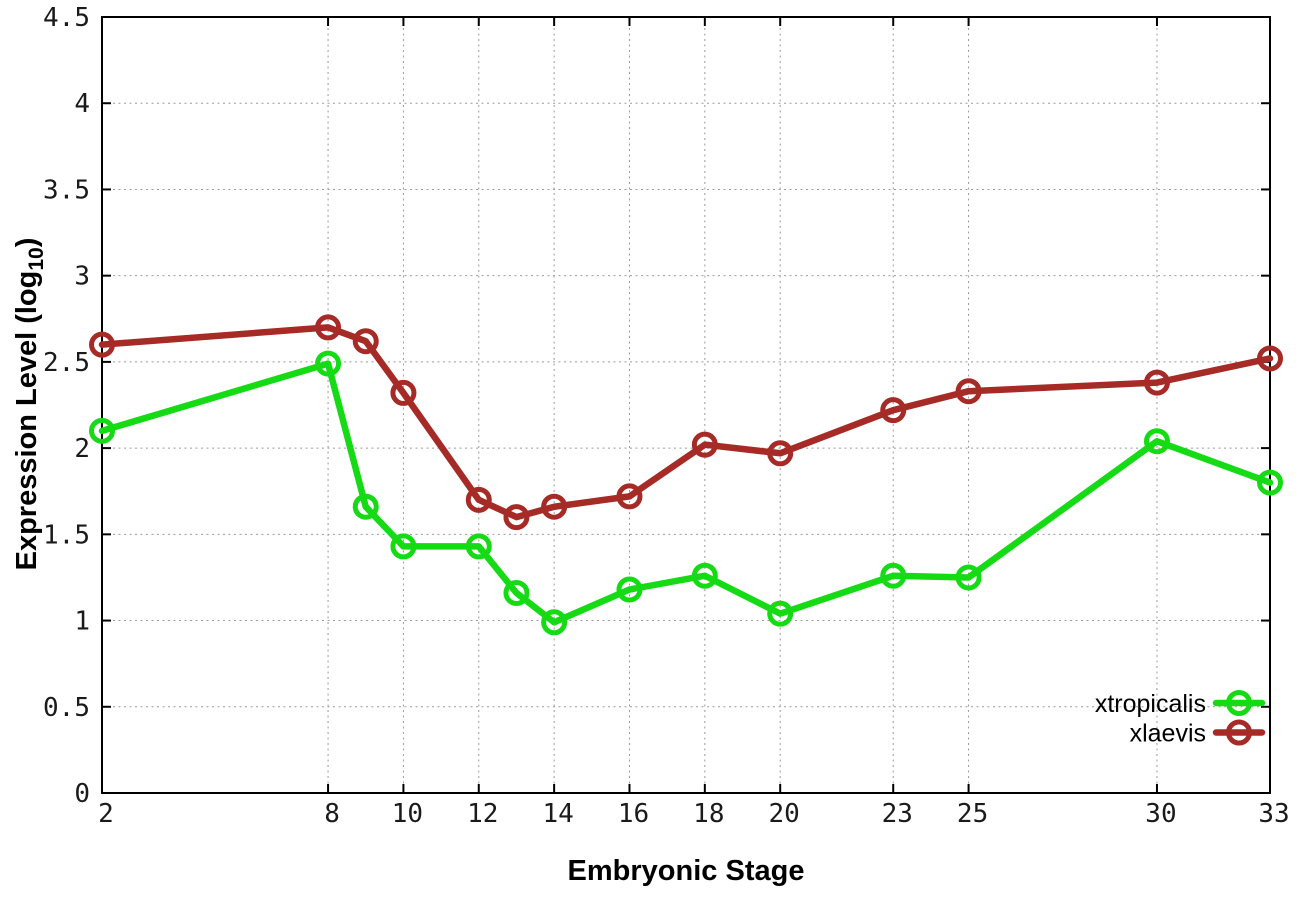 The width and height of the screenshot is (1296, 907). What do you see at coordinates (1168, 734) in the screenshot?
I see `legend-label-xlaevis: xlaevis` at bounding box center [1168, 734].